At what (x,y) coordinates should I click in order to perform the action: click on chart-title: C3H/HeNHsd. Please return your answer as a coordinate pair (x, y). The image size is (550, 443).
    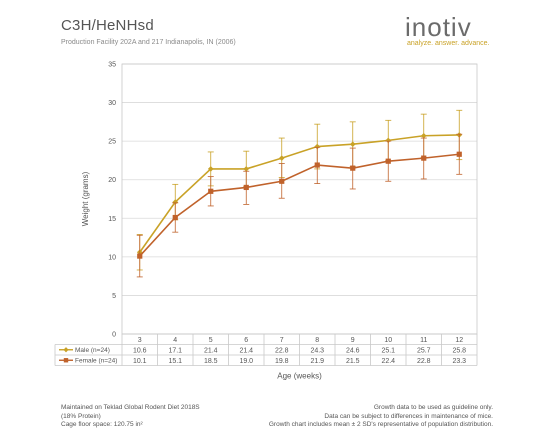
    Looking at the image, I should click on (107, 25).